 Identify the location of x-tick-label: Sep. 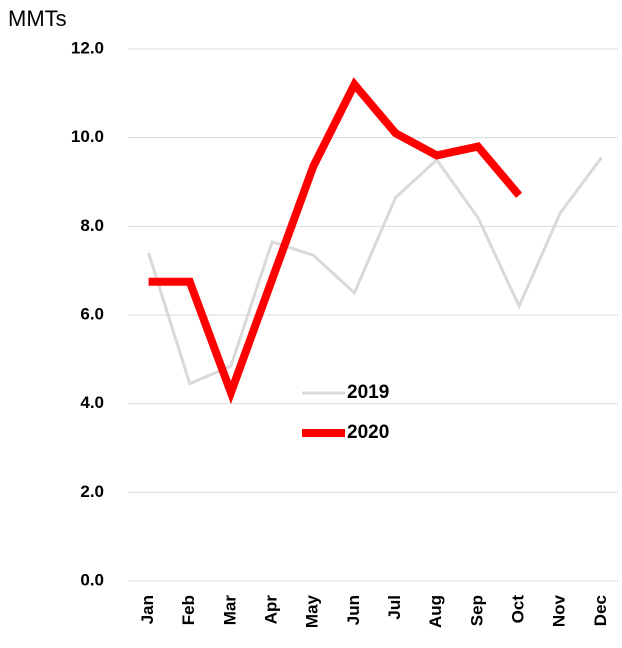
(476, 610).